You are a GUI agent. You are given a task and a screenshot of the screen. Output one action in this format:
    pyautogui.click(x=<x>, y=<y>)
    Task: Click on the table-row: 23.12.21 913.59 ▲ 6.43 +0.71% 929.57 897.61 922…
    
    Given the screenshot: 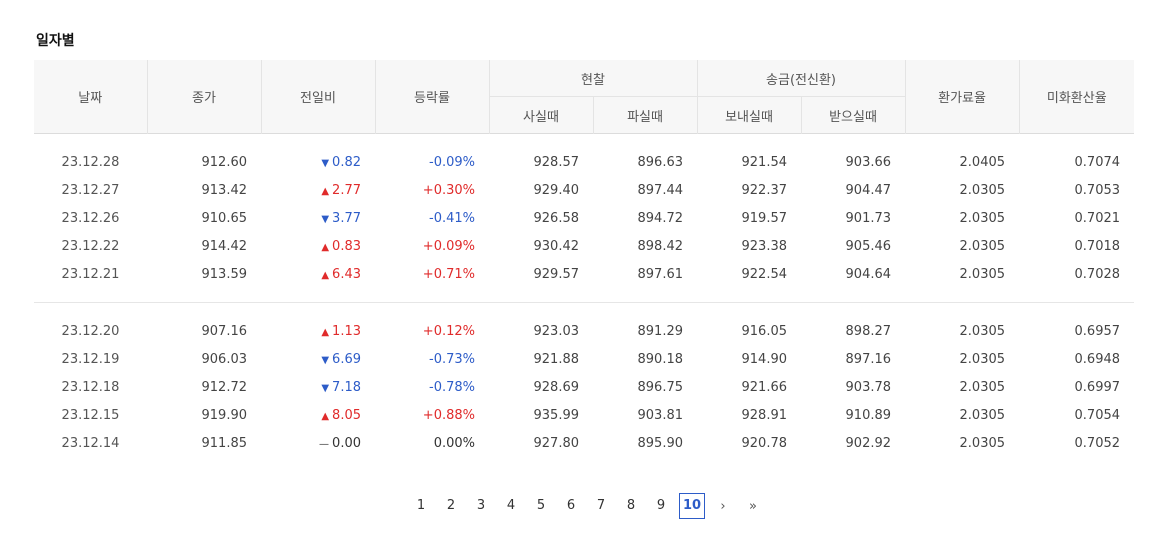 What is the action you would take?
    pyautogui.click(x=584, y=281)
    